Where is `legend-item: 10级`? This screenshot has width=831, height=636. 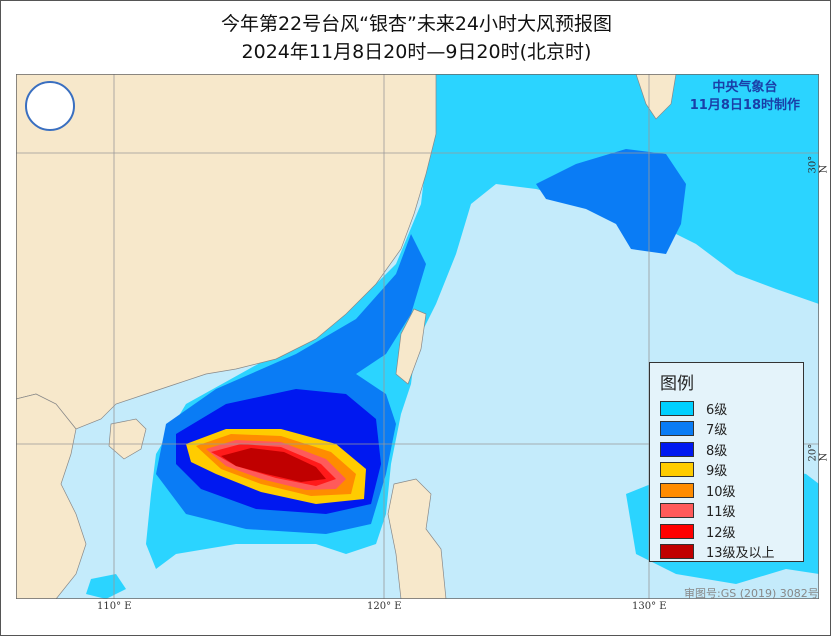 legend-item: 10级 is located at coordinates (726, 490).